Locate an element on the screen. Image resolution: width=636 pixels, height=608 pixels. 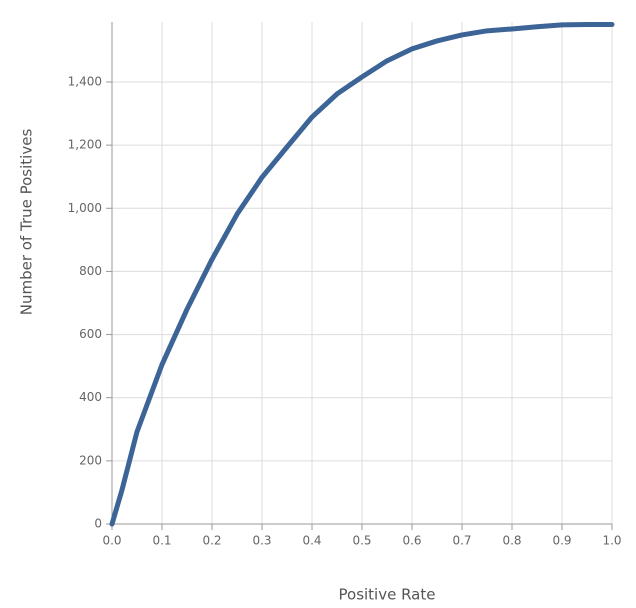
y-tick-label: 1,200 is located at coordinates (85, 145).